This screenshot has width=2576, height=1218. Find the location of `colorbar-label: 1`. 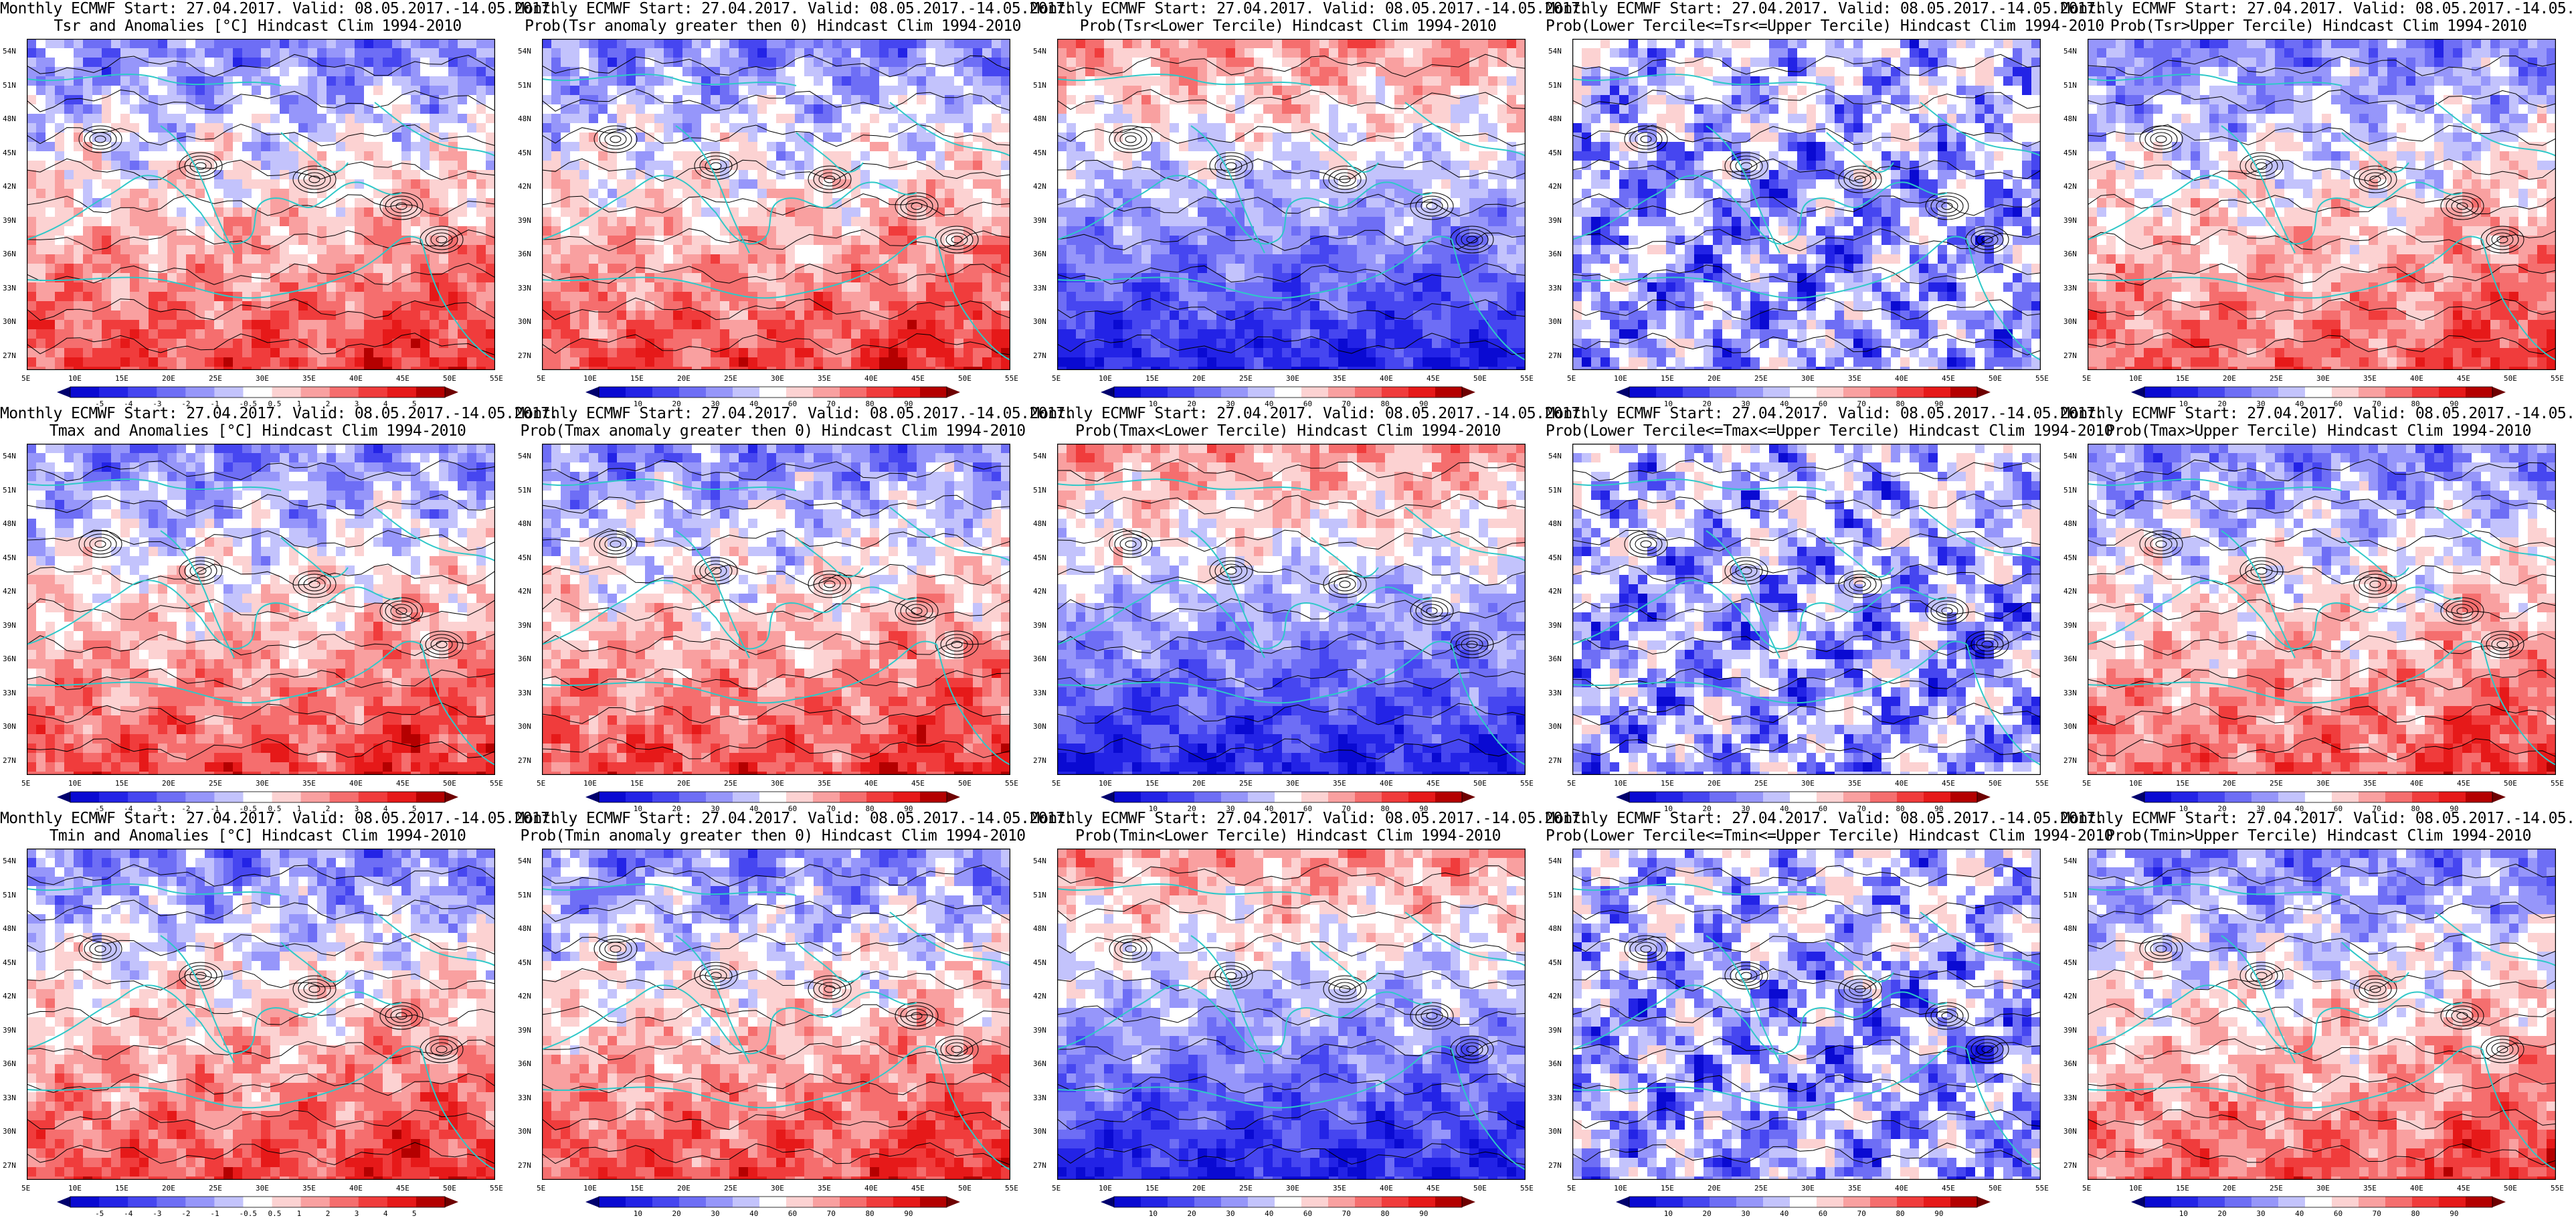

colorbar-label: 1 is located at coordinates (299, 1213).